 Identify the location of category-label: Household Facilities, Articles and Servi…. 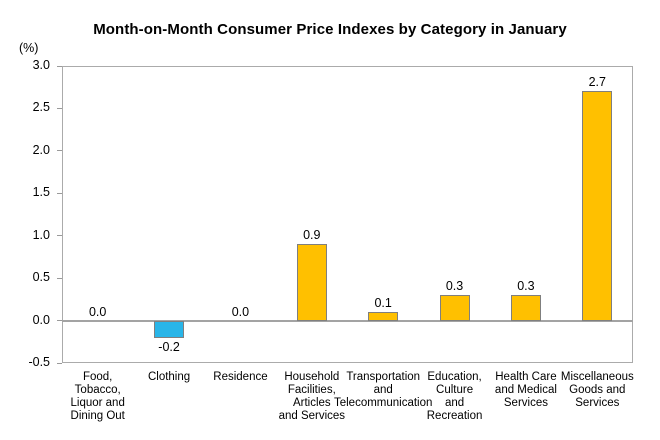
(312, 396).